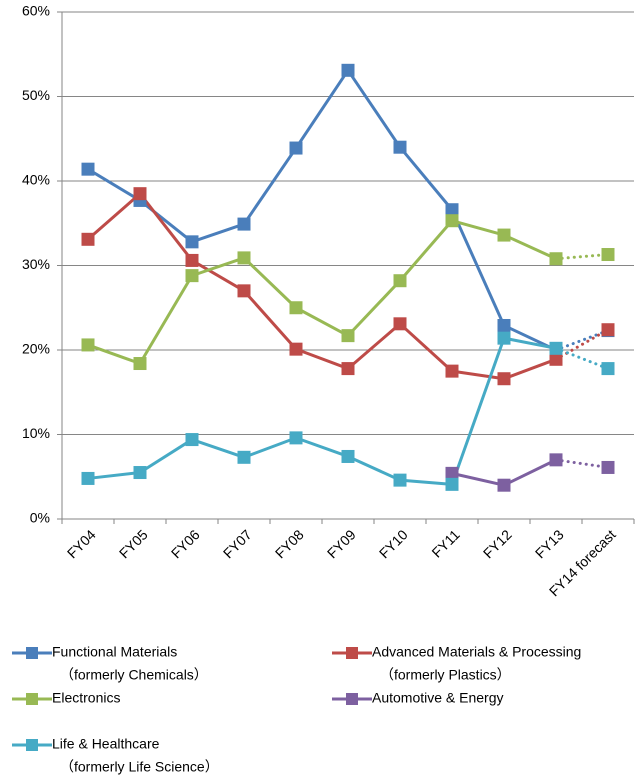  Describe the element at coordinates (36, 349) in the screenshot. I see `y-tick-label: 20%` at that location.